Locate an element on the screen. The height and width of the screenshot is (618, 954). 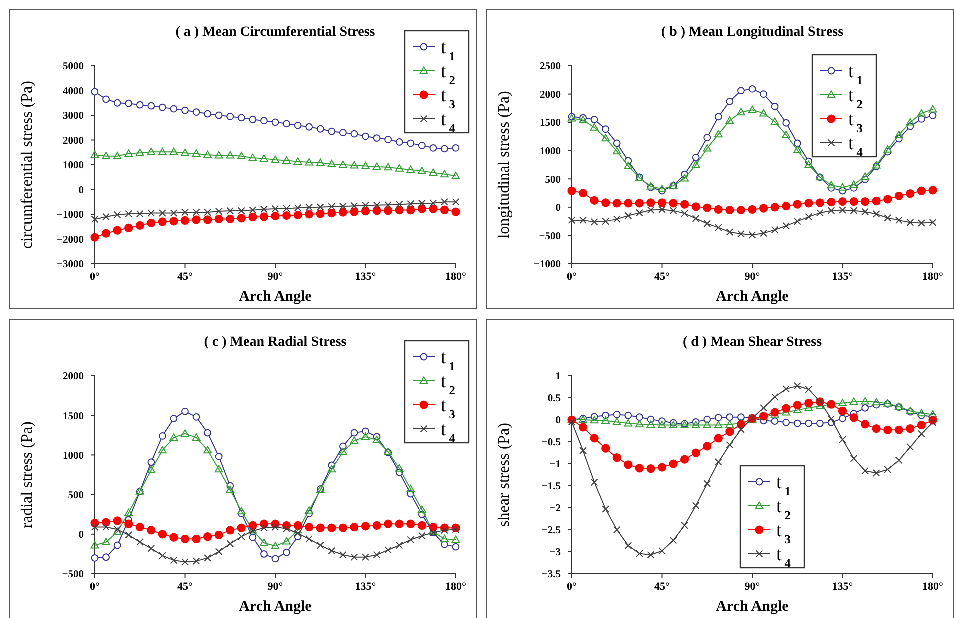
y-axis-title: circumferential stress (Pa) is located at coordinates (27, 165).